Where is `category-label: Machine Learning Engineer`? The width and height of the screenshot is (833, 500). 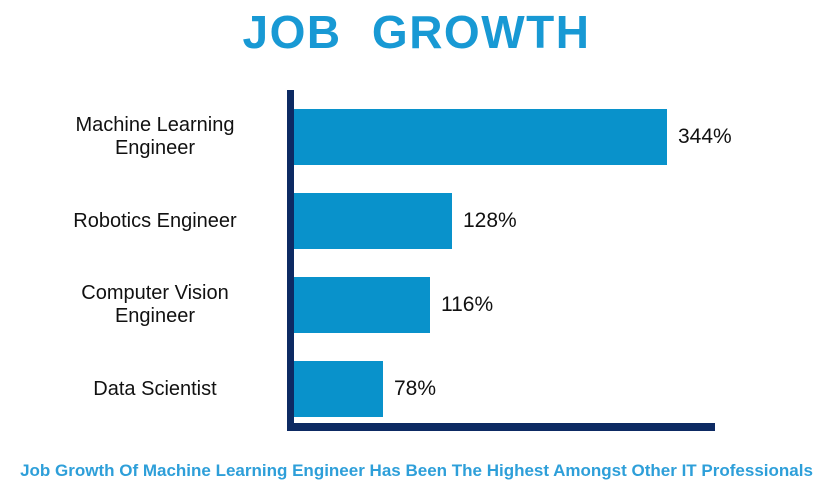 category-label: Machine Learning Engineer is located at coordinates (155, 136).